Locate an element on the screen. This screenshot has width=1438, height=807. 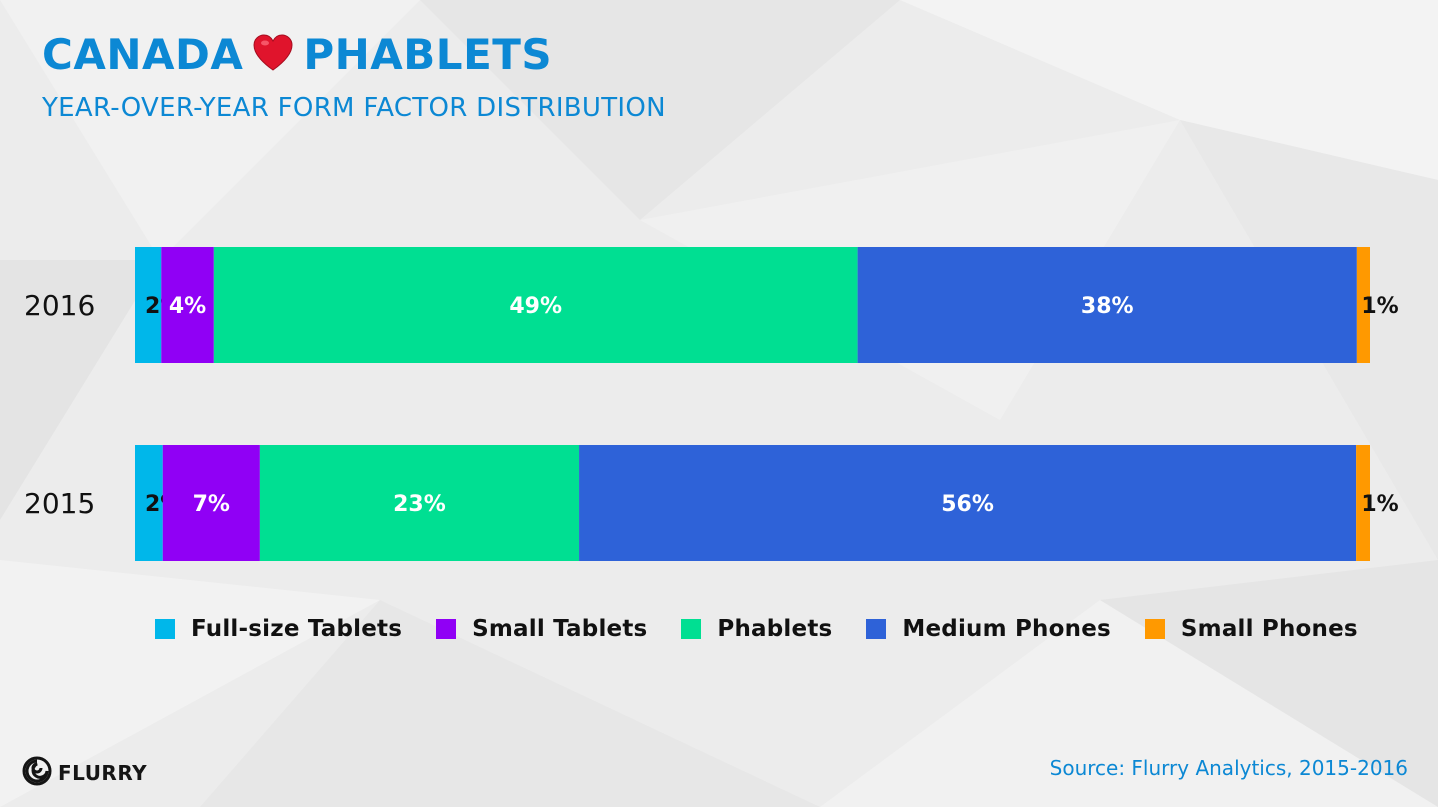
data-label-2015-3: 56% is located at coordinates (967, 504).